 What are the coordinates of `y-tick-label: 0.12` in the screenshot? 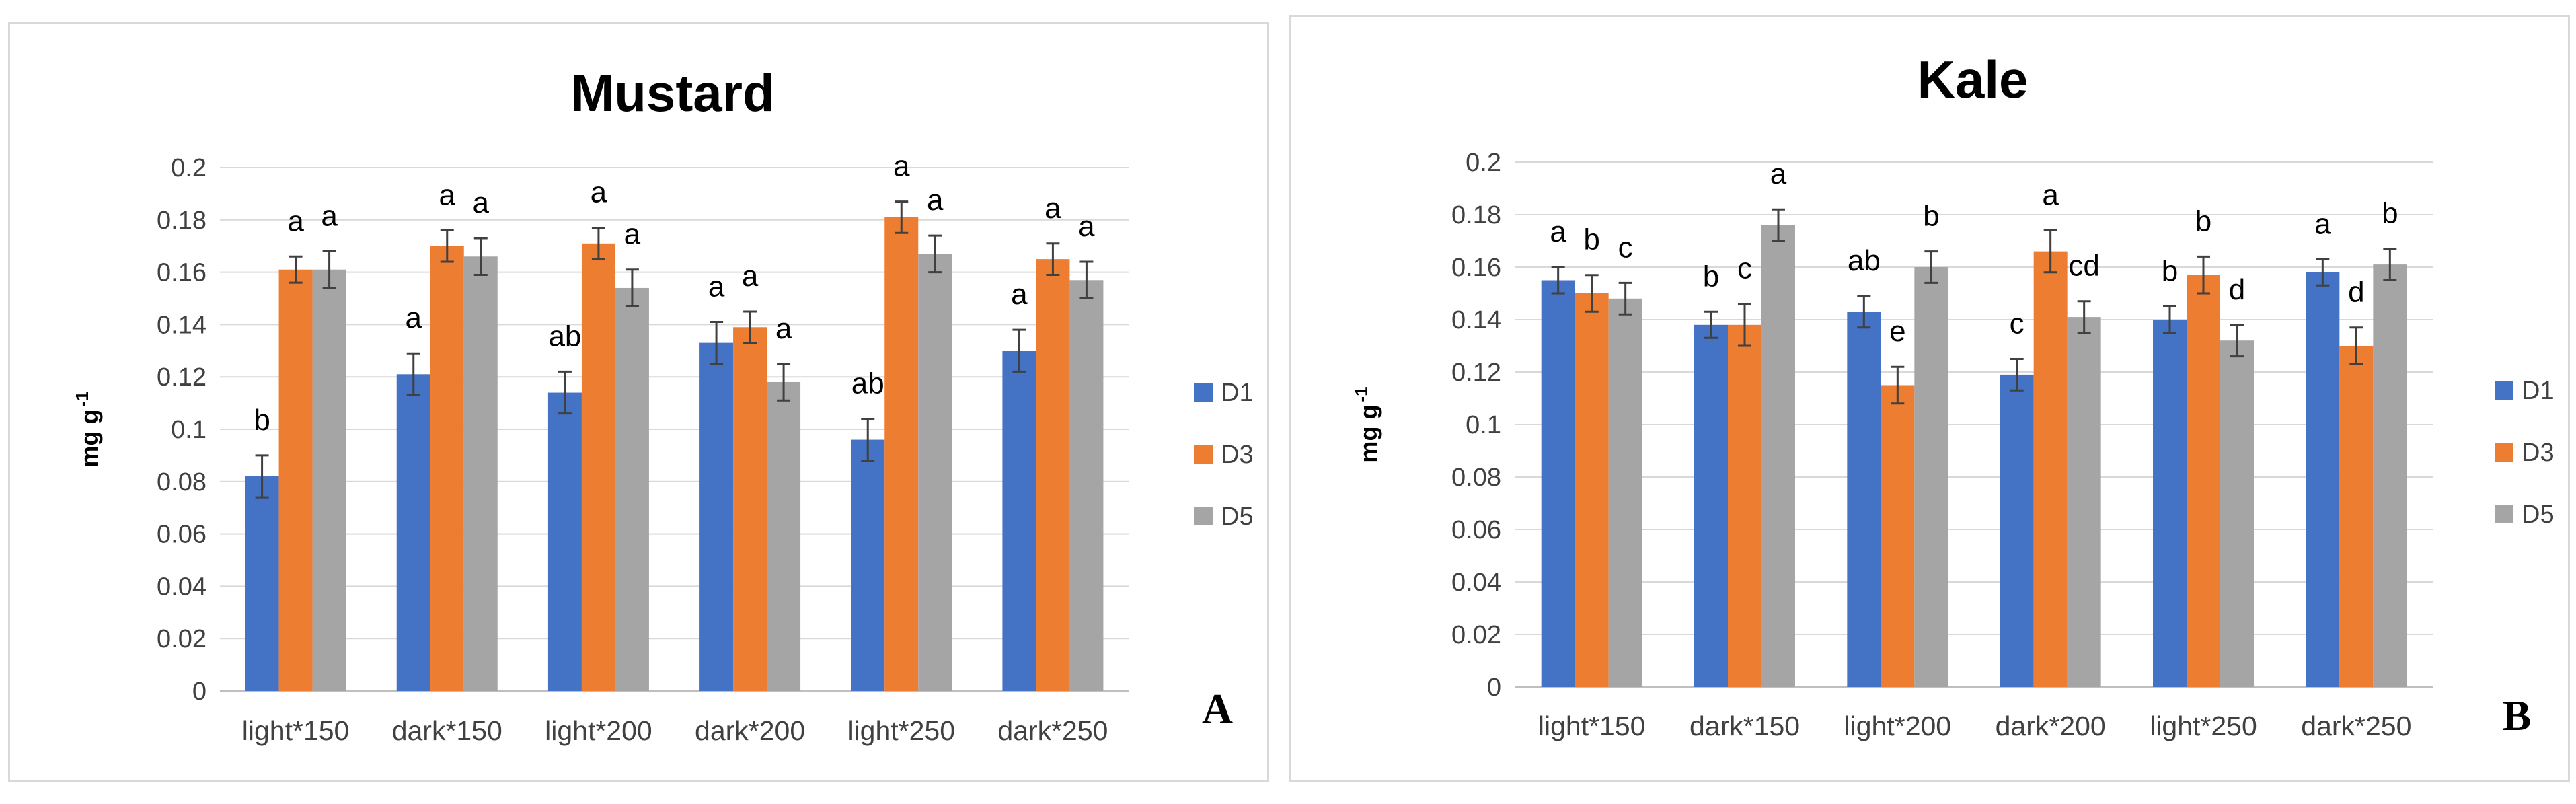 It's located at (181, 378).